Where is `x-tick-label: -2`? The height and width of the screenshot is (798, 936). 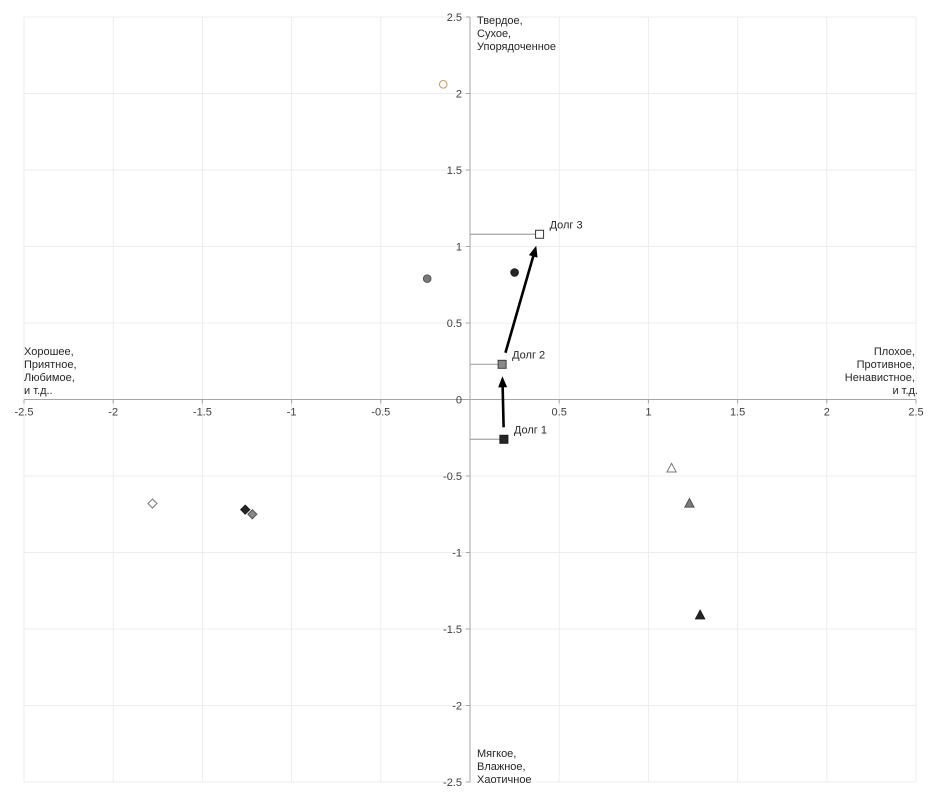
x-tick-label: -2 is located at coordinates (113, 413).